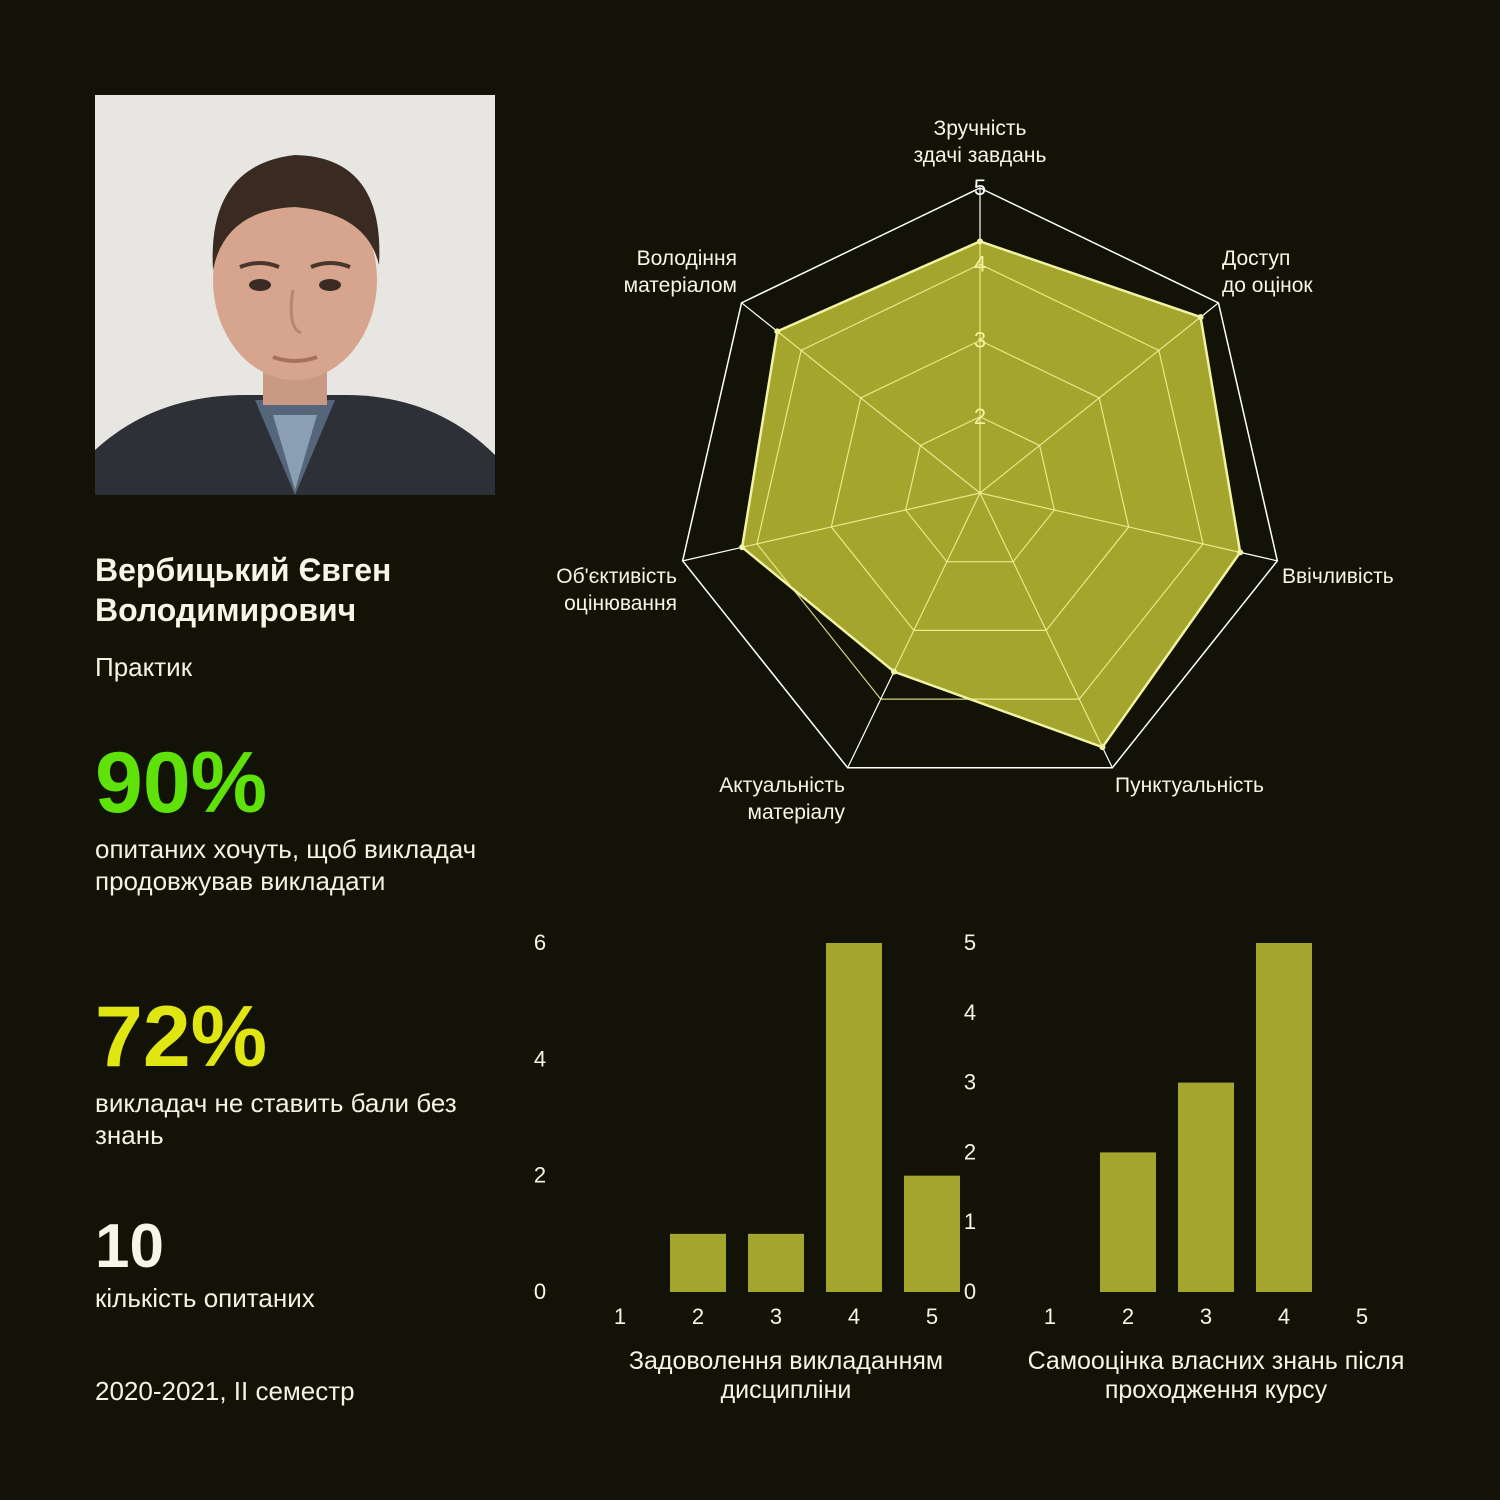  Describe the element at coordinates (970, 1082) in the screenshot. I see `bar-y-tick-label: 3` at that location.